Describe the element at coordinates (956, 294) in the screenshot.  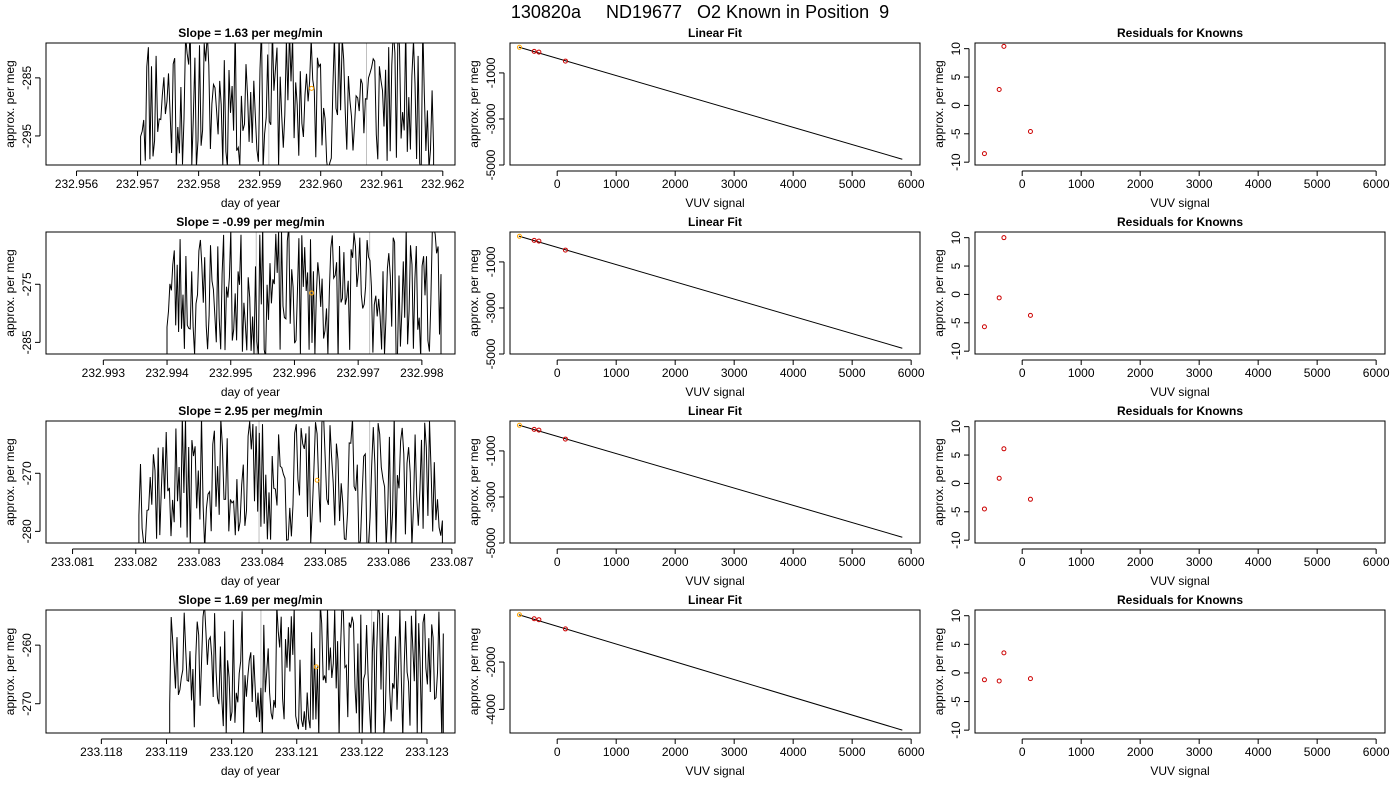
I see `y-tick-label: 0` at that location.